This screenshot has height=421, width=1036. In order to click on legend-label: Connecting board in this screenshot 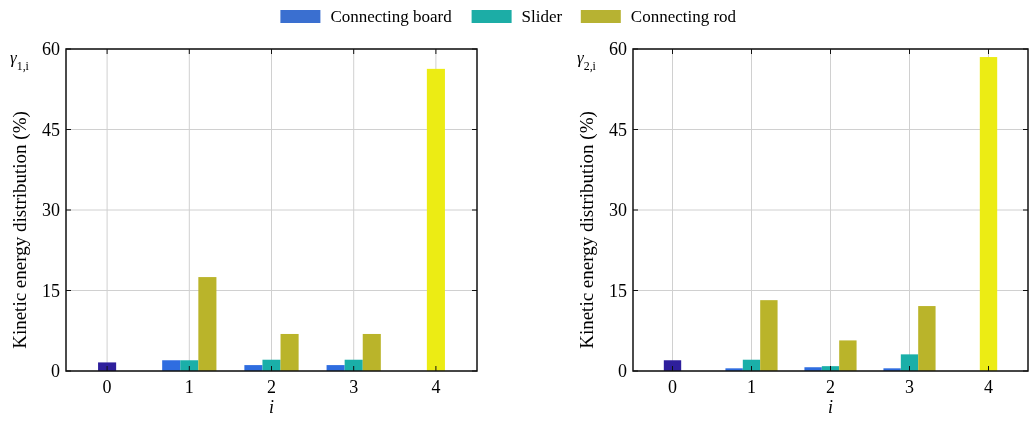, I will do `click(391, 16)`.